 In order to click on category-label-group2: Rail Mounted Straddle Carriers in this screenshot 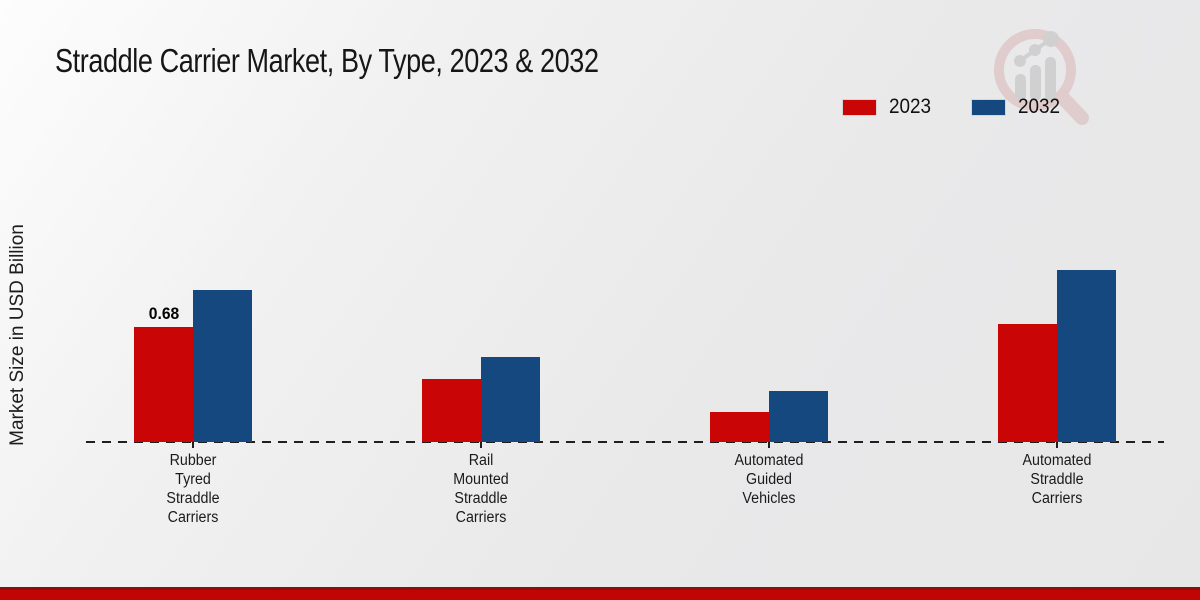, I will do `click(481, 489)`.